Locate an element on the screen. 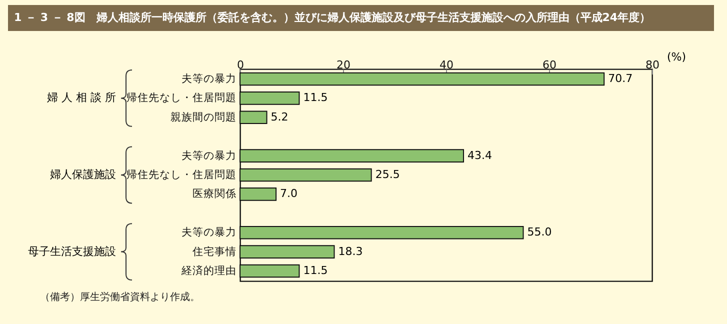 The width and height of the screenshot is (727, 324). data-label: 5.2 is located at coordinates (279, 117).